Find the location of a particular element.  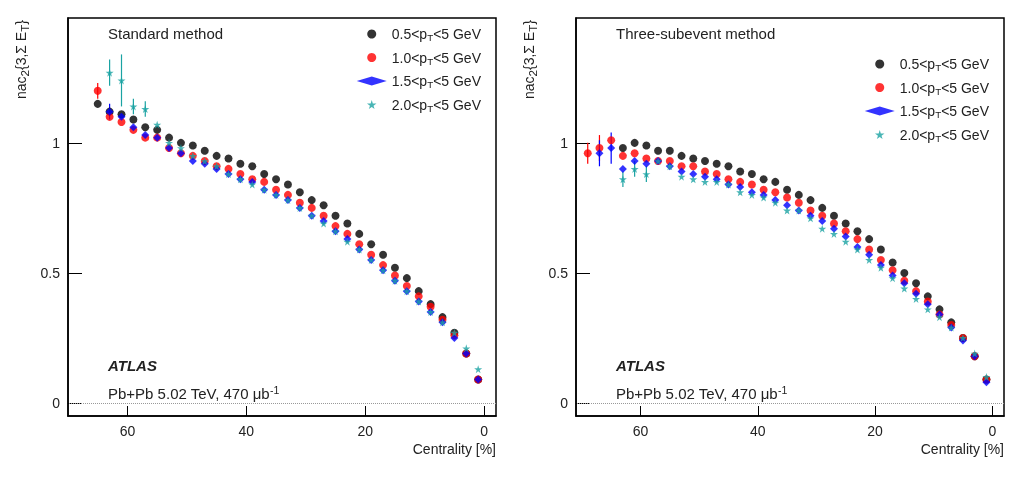

annotation: Standard method is located at coordinates (166, 33).